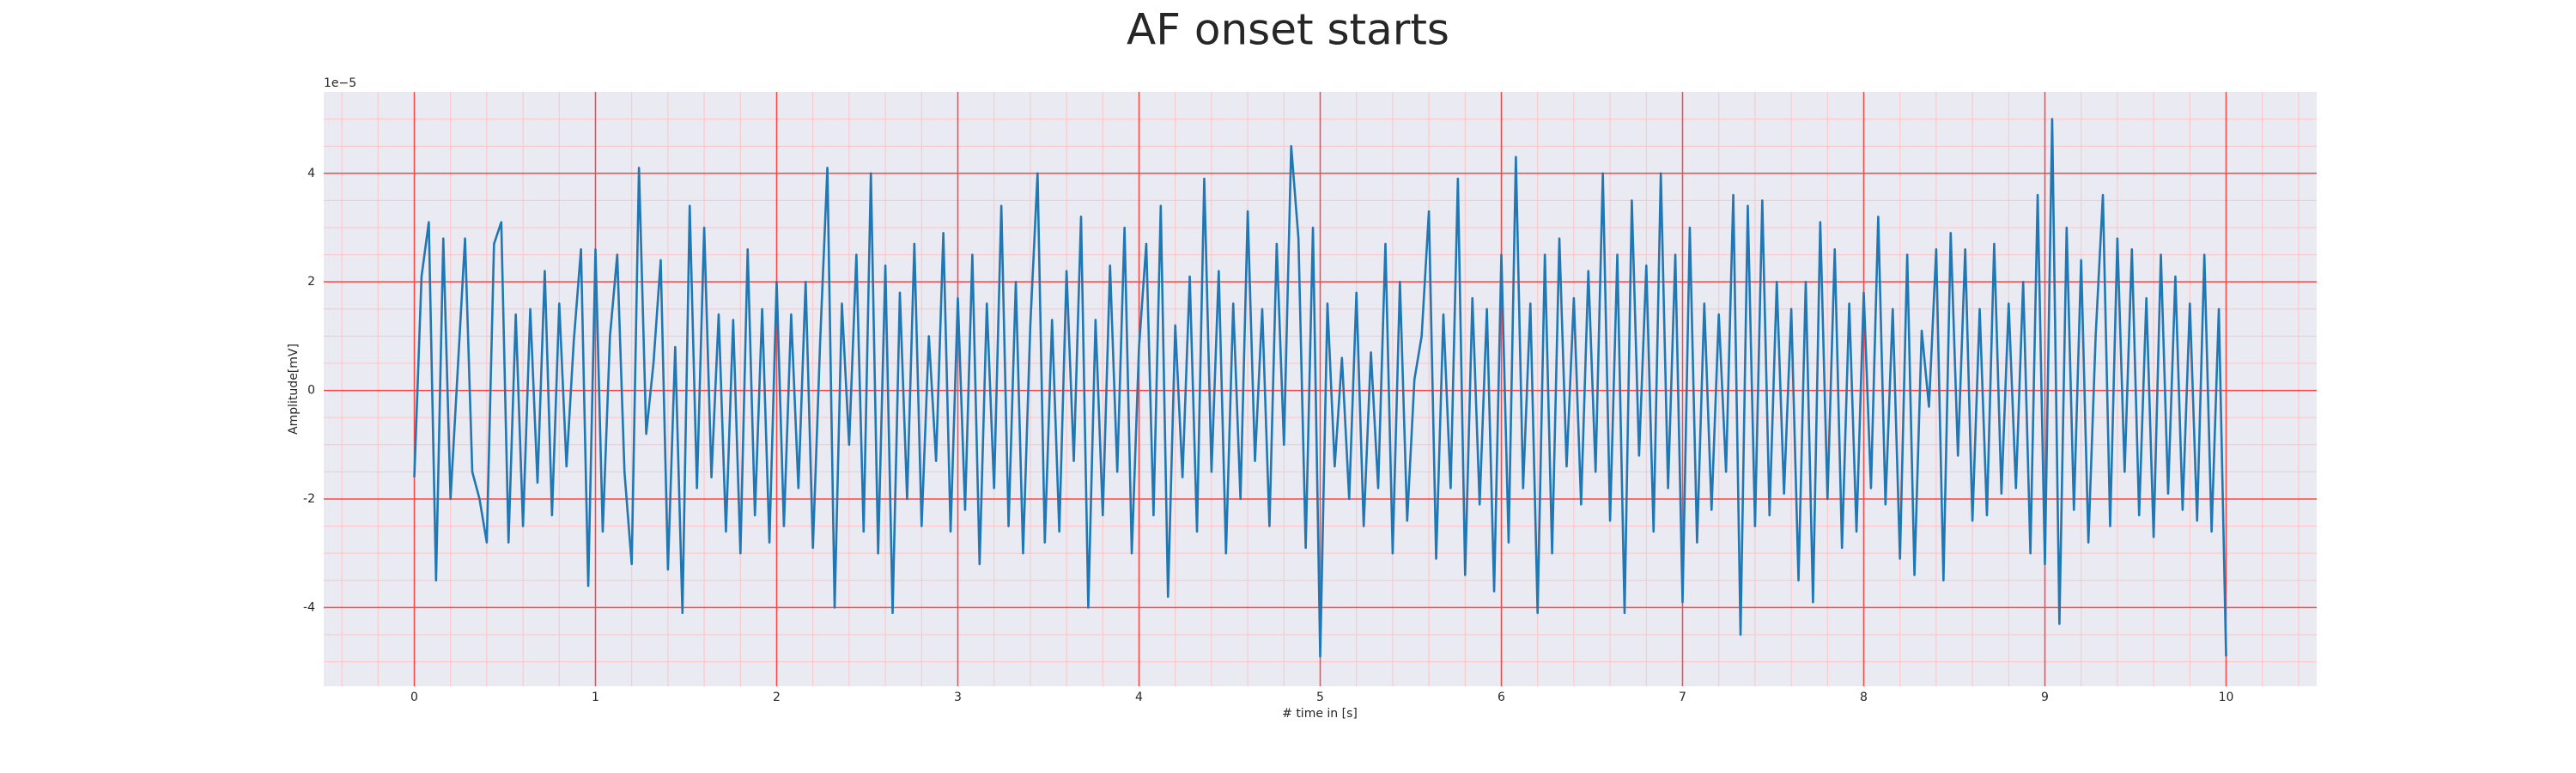  Describe the element at coordinates (2045, 697) in the screenshot. I see `x-tick-label: 9` at that location.